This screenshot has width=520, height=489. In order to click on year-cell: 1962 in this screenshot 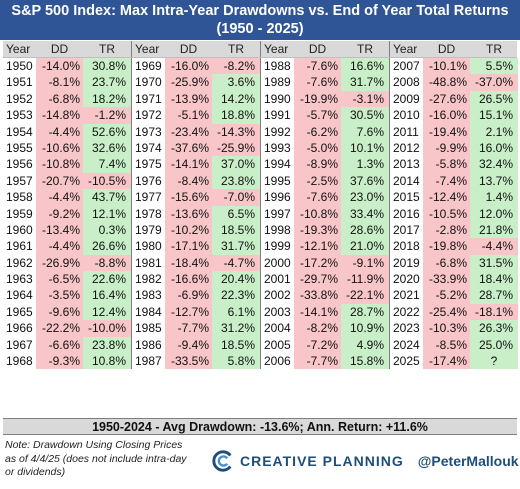, I will do `click(19, 262)`.